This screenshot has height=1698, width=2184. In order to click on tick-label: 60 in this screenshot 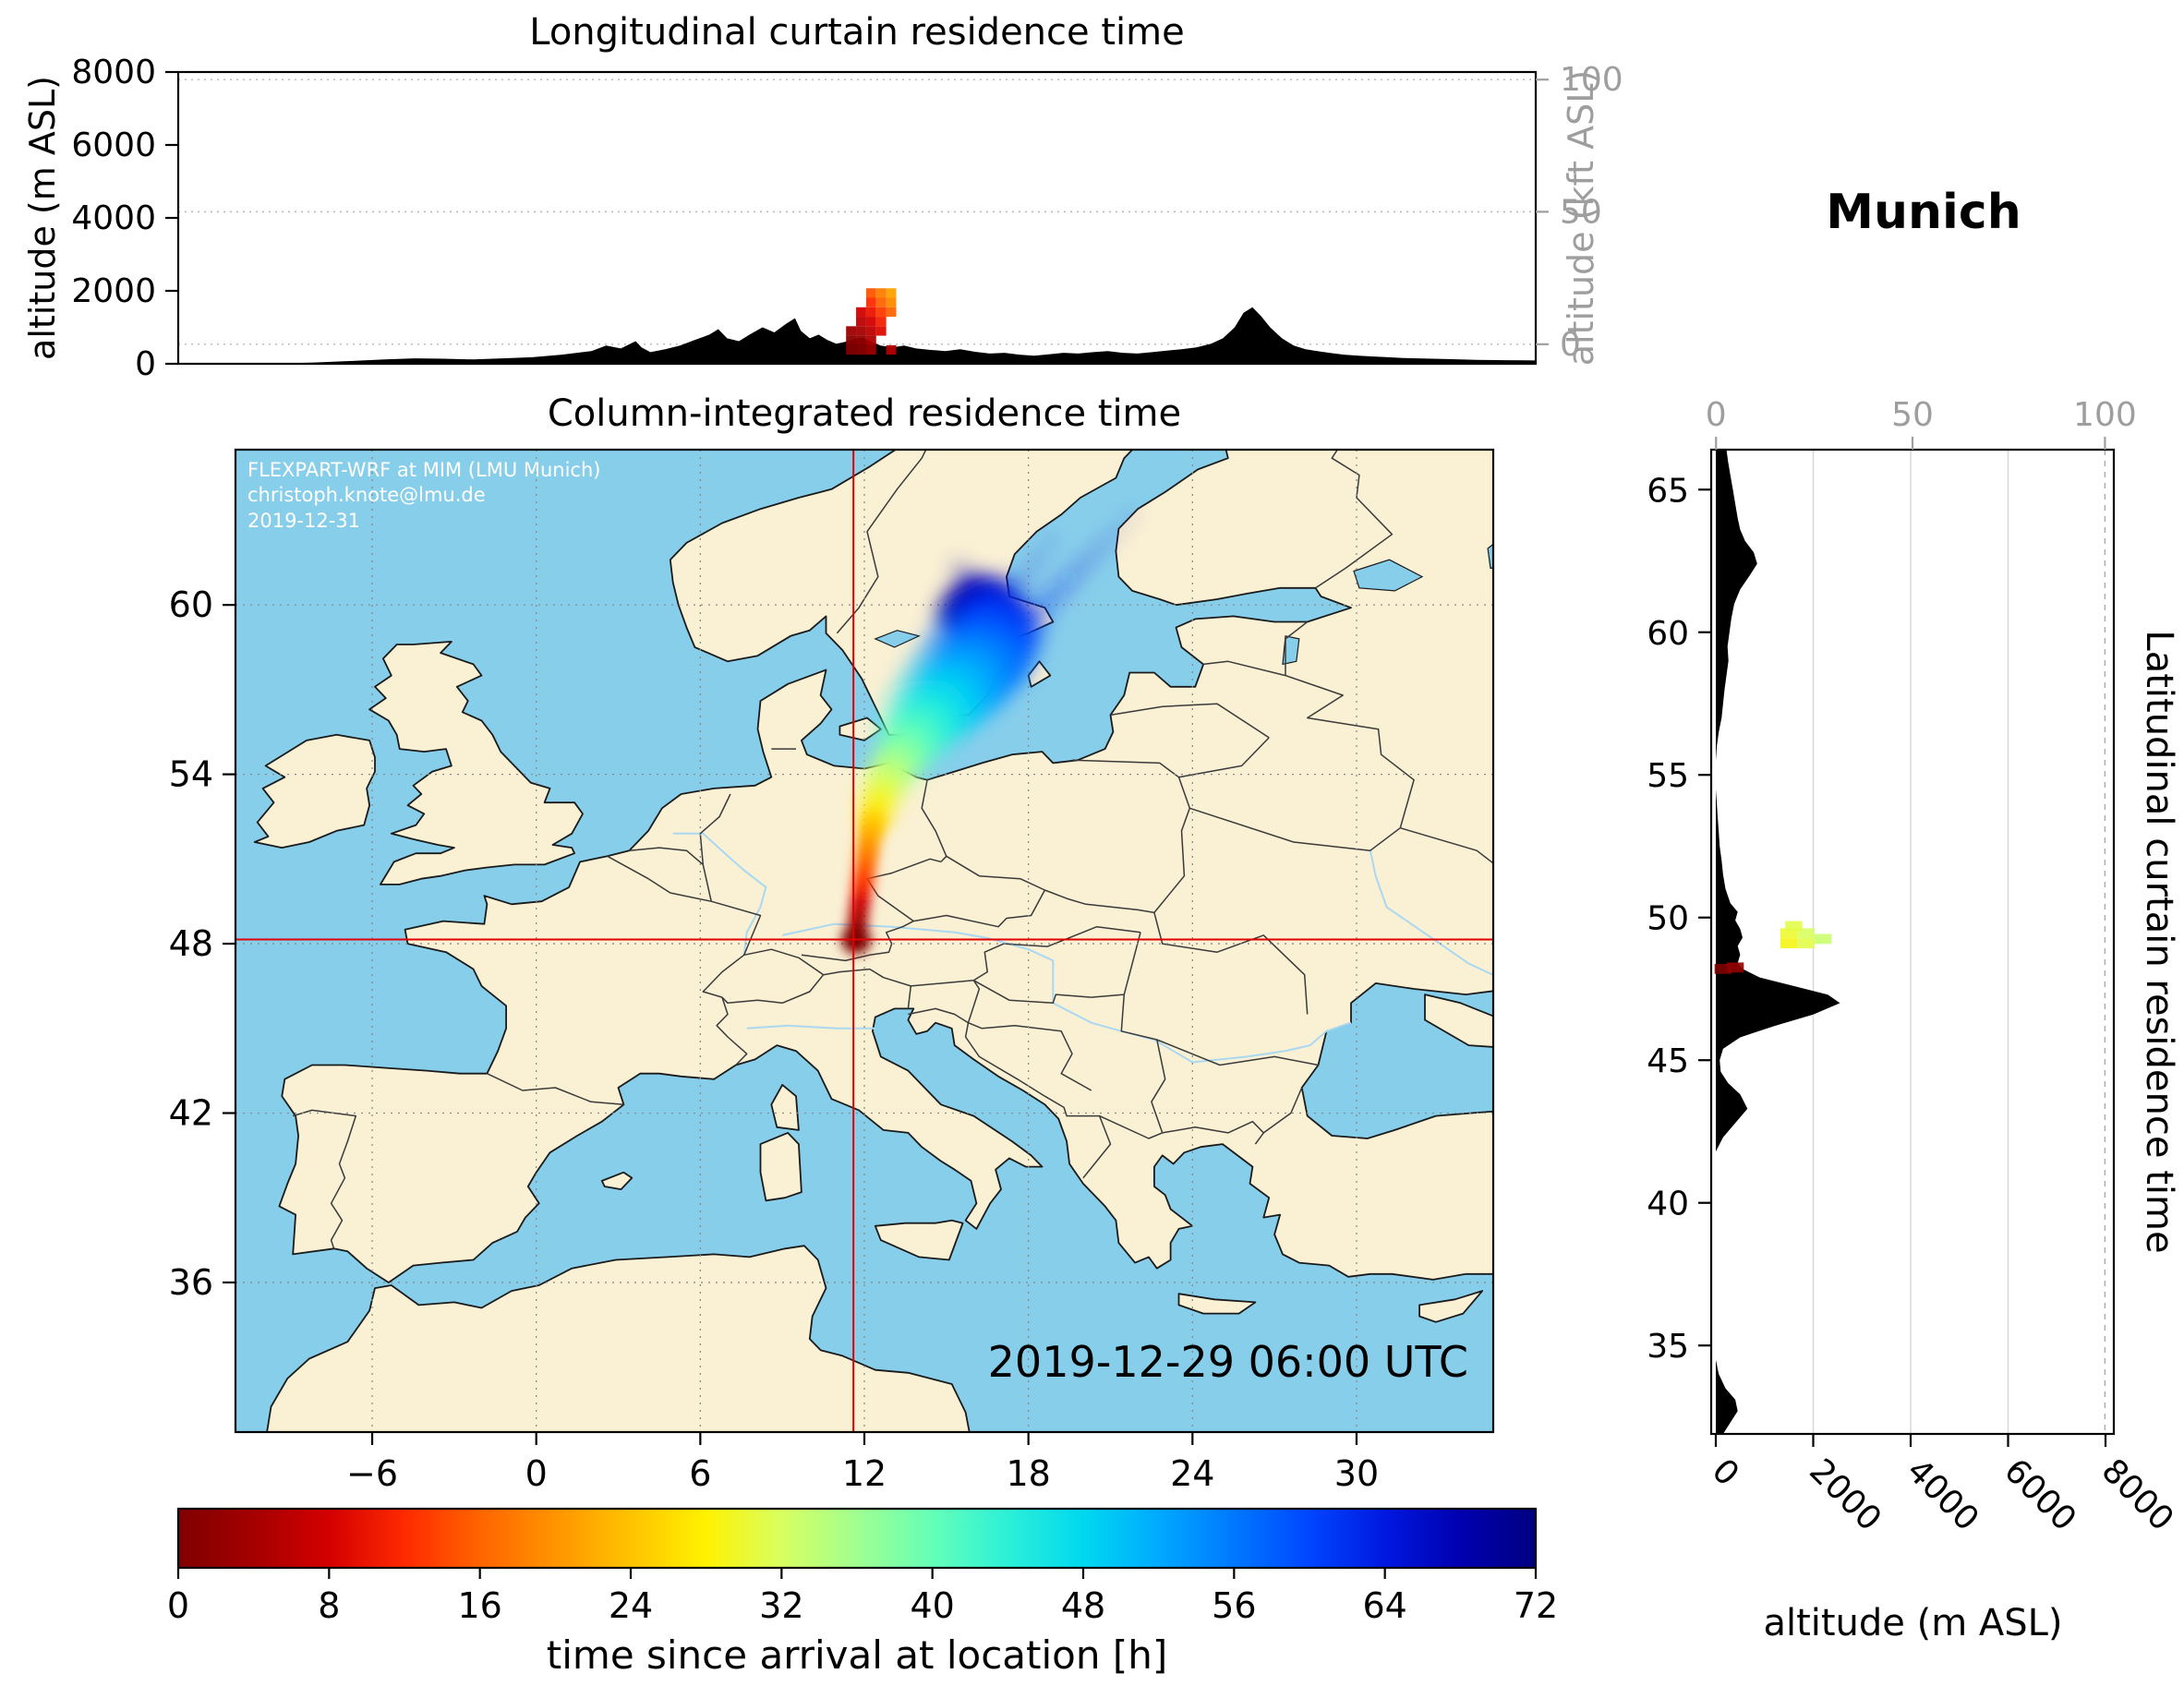, I will do `click(191, 604)`.